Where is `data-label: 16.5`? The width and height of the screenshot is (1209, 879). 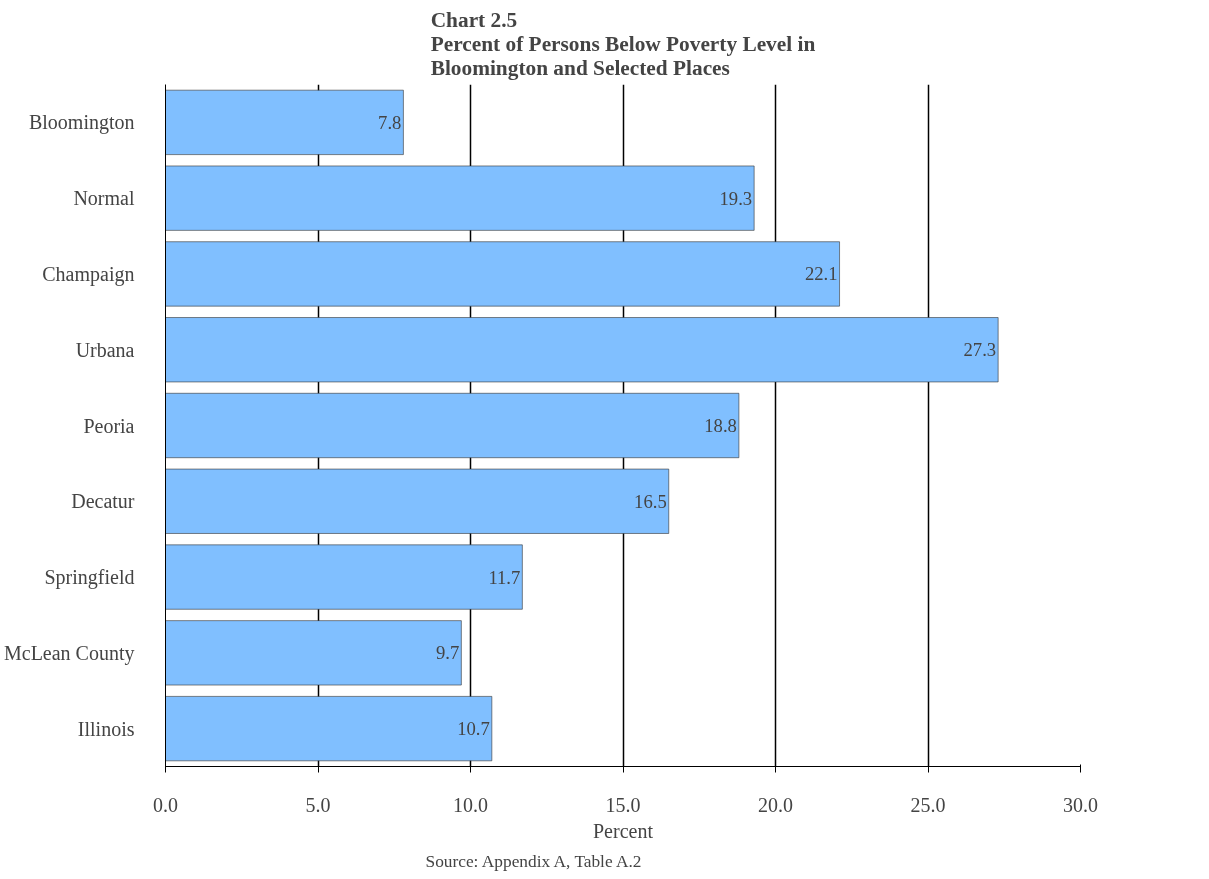 data-label: 16.5 is located at coordinates (650, 501).